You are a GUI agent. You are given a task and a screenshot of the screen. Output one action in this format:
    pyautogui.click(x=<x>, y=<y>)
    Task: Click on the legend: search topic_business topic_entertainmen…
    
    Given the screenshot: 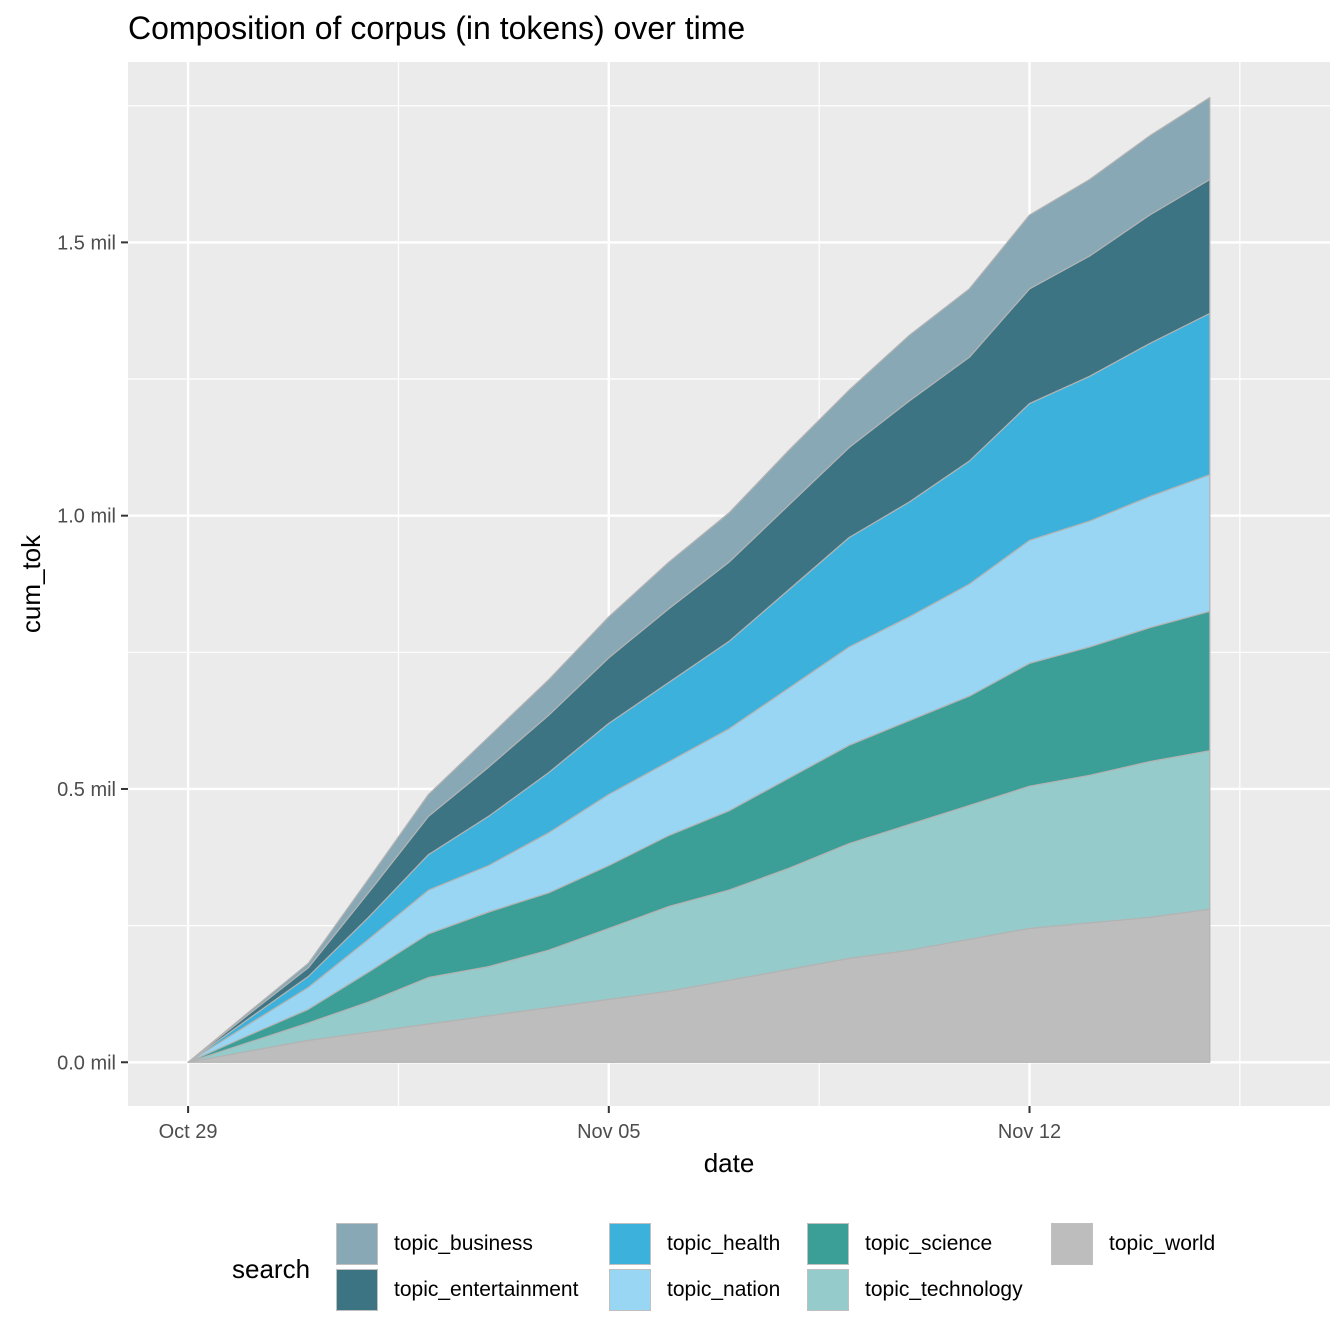 What is the action you would take?
    pyautogui.click(x=782, y=1268)
    